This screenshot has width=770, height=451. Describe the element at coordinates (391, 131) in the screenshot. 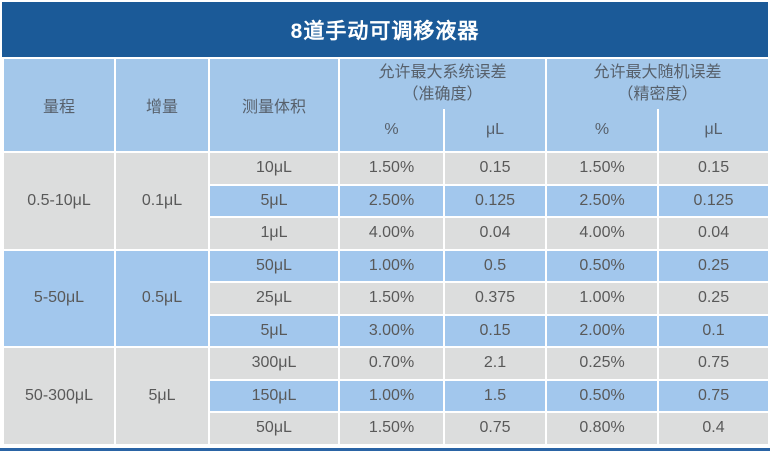

I see `col-header-sys-percent: %` at that location.